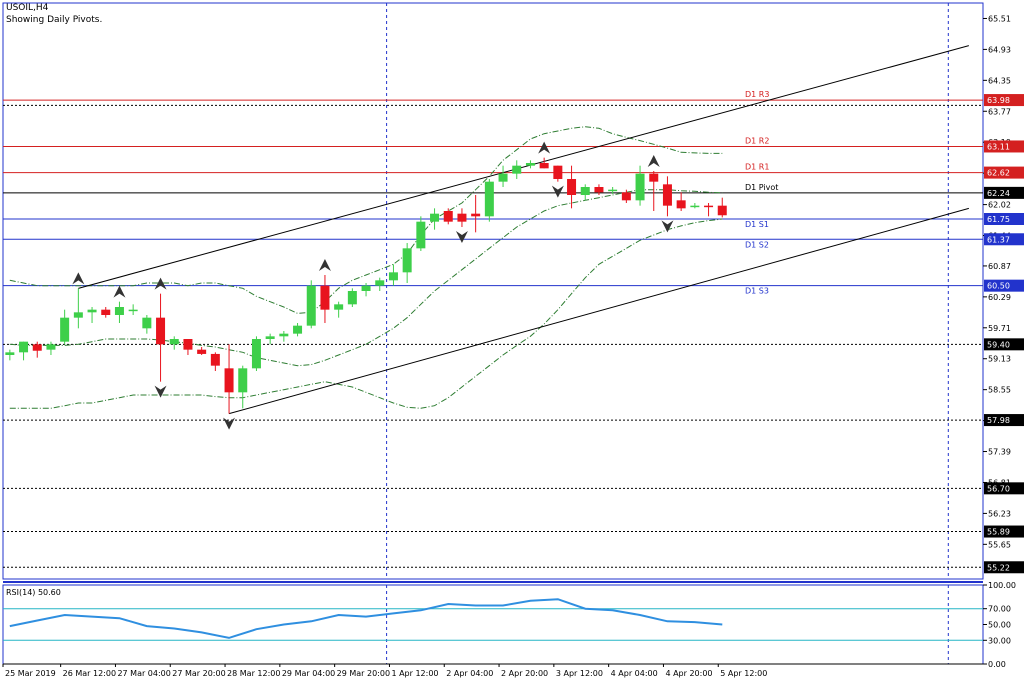 Image resolution: width=1024 pixels, height=683 pixels. I want to click on rsi-tick-label-3: 30.00, so click(999, 640).